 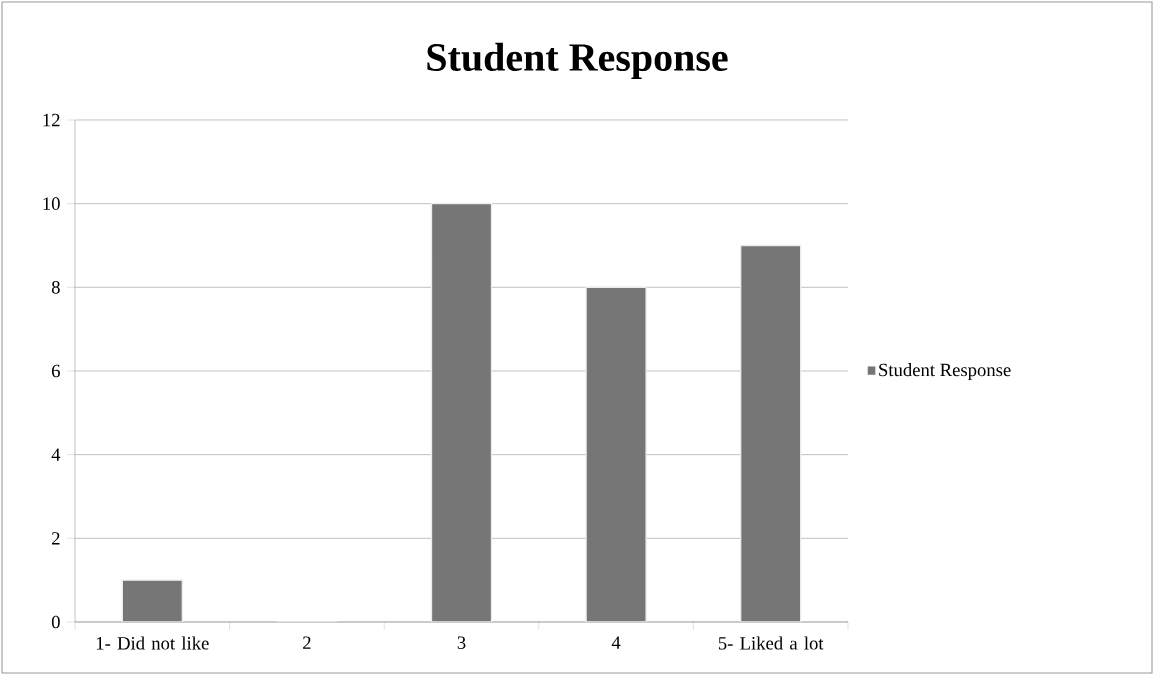 What do you see at coordinates (55, 287) in the screenshot?
I see `y-tick-label: 8` at bounding box center [55, 287].